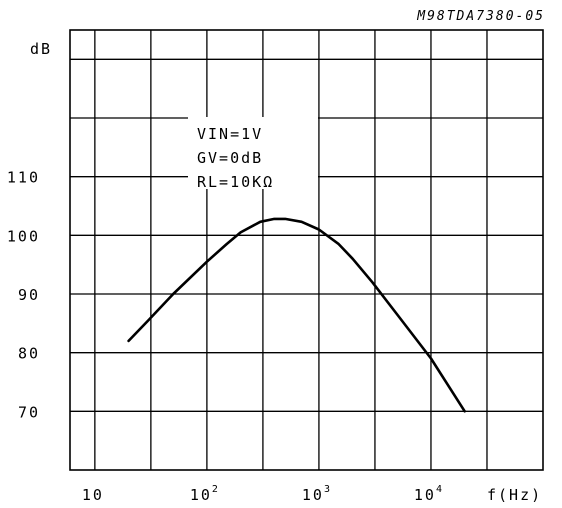 This screenshot has width=562, height=508. Describe the element at coordinates (29, 412) in the screenshot. I see `y-tick-label: 70` at that location.